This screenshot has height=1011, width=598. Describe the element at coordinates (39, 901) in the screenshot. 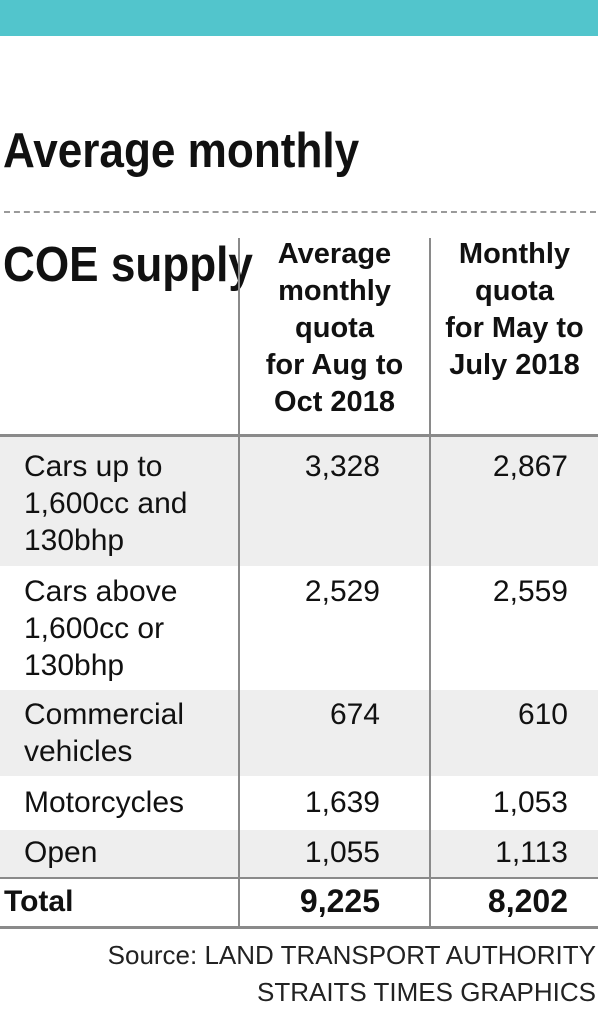

I see `row-label-total: Total` at that location.